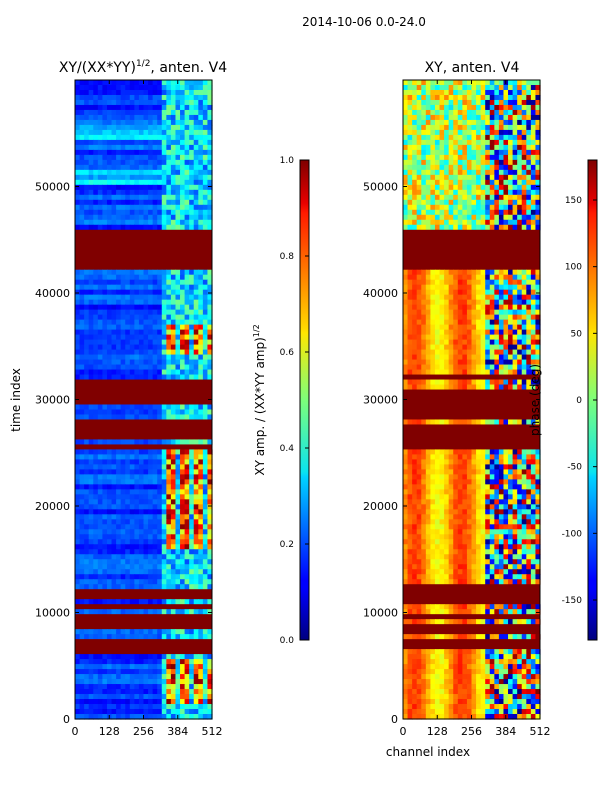  Describe the element at coordinates (52, 400) in the screenshot. I see `amplitude-ytick-label: 30000` at that location.